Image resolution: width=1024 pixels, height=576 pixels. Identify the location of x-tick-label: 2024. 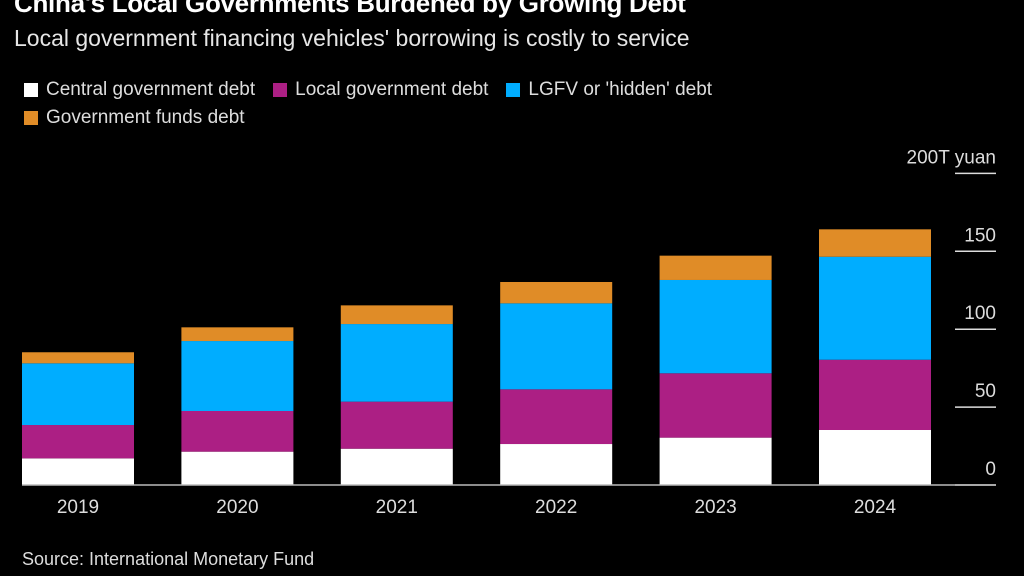
(875, 507).